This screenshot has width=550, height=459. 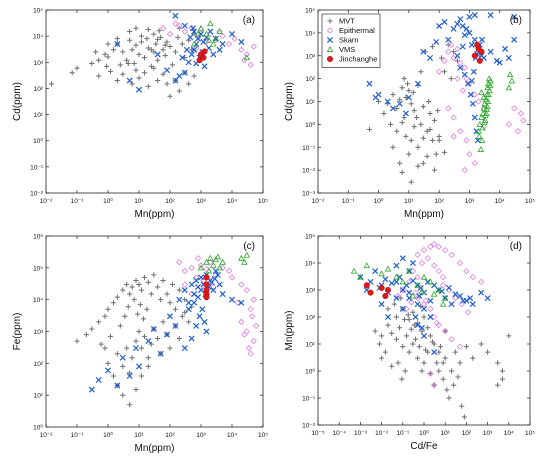 I want to click on y-axis-title: Mn(ppm), so click(x=289, y=330).